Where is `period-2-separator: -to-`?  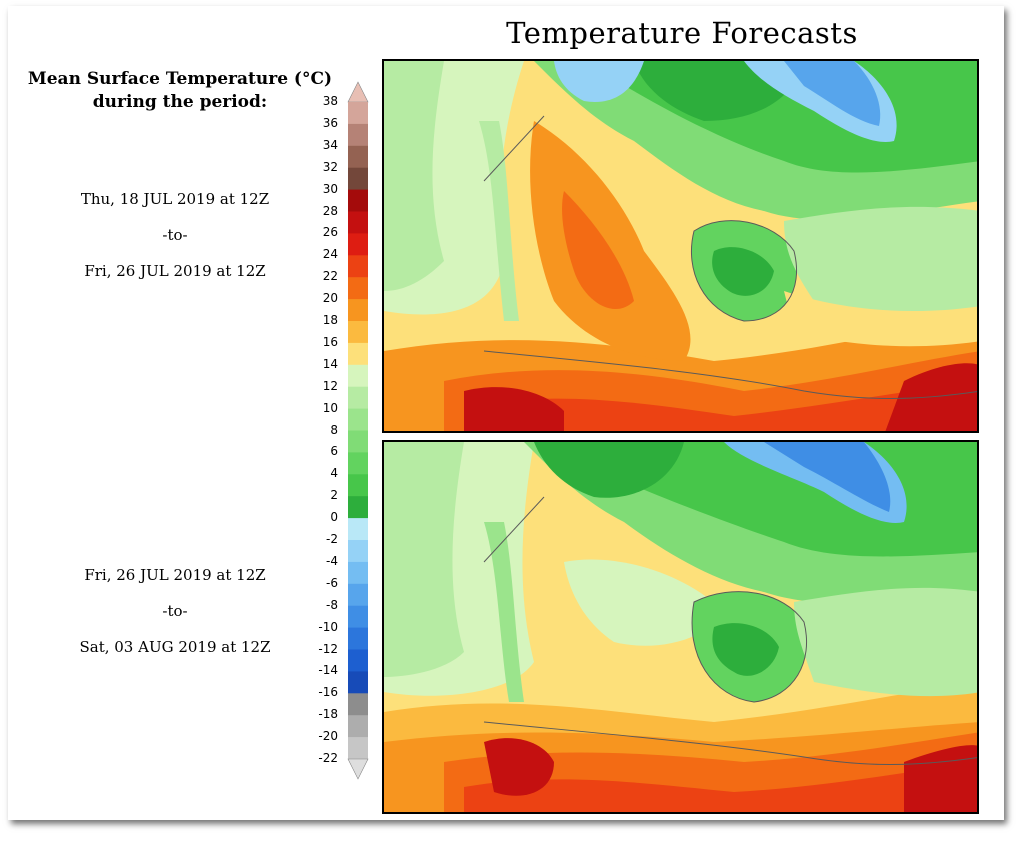 period-2-separator: -to- is located at coordinates (175, 611).